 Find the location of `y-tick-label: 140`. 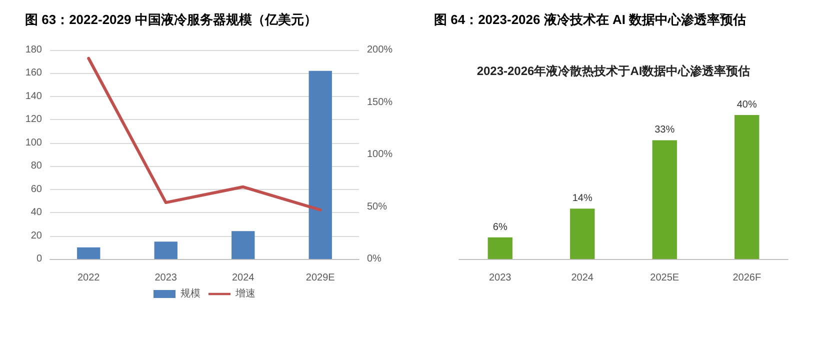

y-tick-label: 140 is located at coordinates (33, 96).